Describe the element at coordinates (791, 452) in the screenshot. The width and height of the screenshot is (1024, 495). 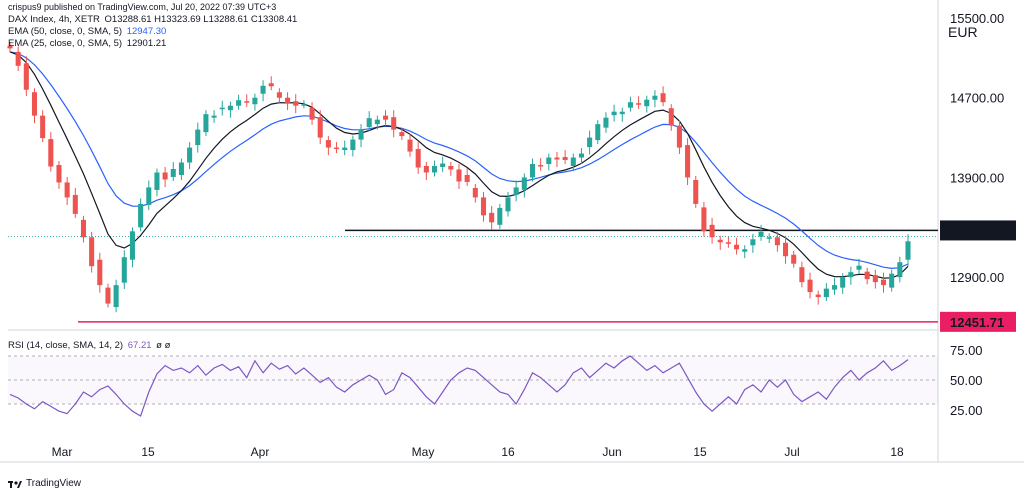
I see `date-tick-label: Jul` at that location.